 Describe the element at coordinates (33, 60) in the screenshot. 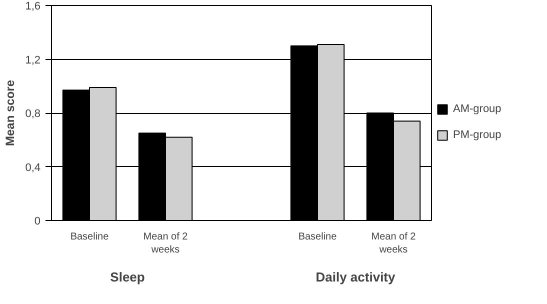

I see `y-tick-label: 1,2` at that location.